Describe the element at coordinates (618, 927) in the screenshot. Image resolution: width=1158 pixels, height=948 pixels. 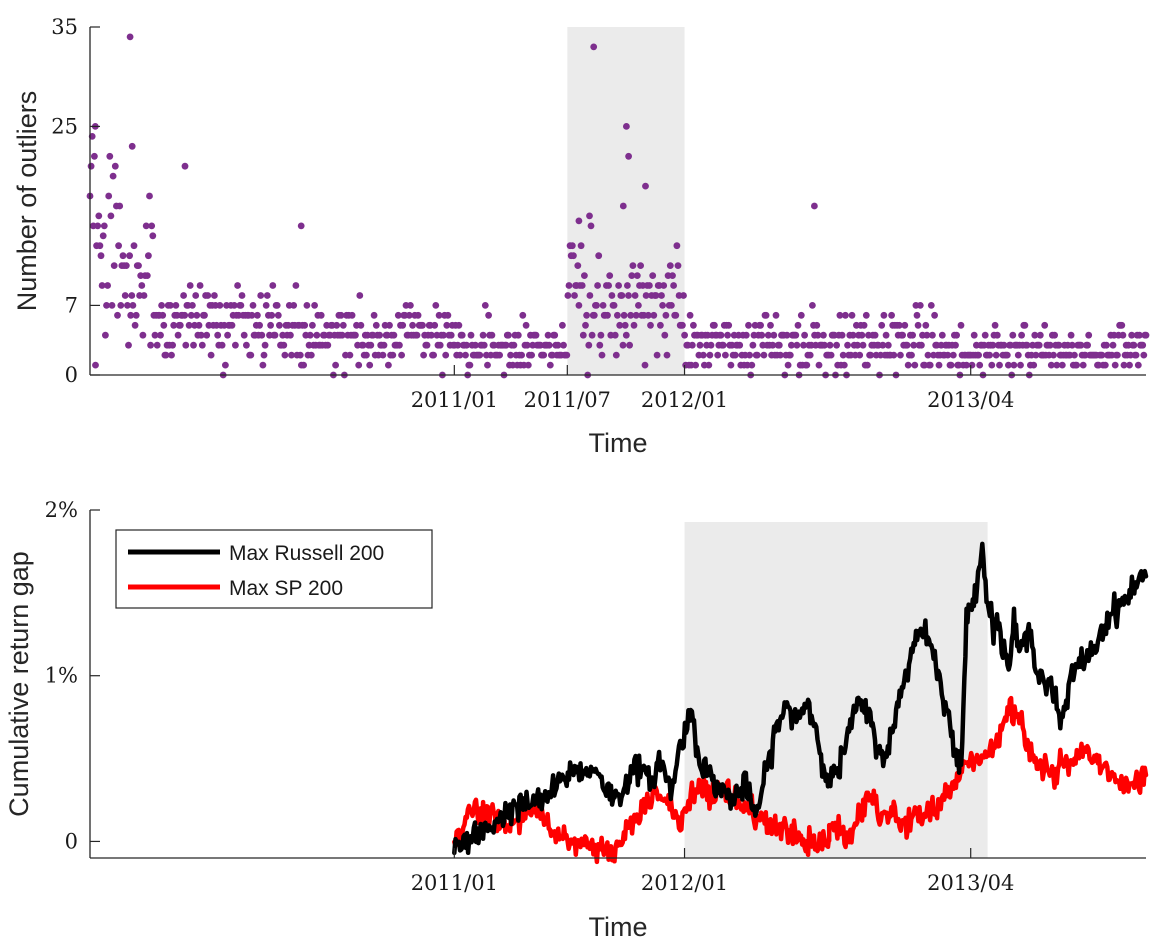
I see `x-axis-label-bottom: Time` at that location.